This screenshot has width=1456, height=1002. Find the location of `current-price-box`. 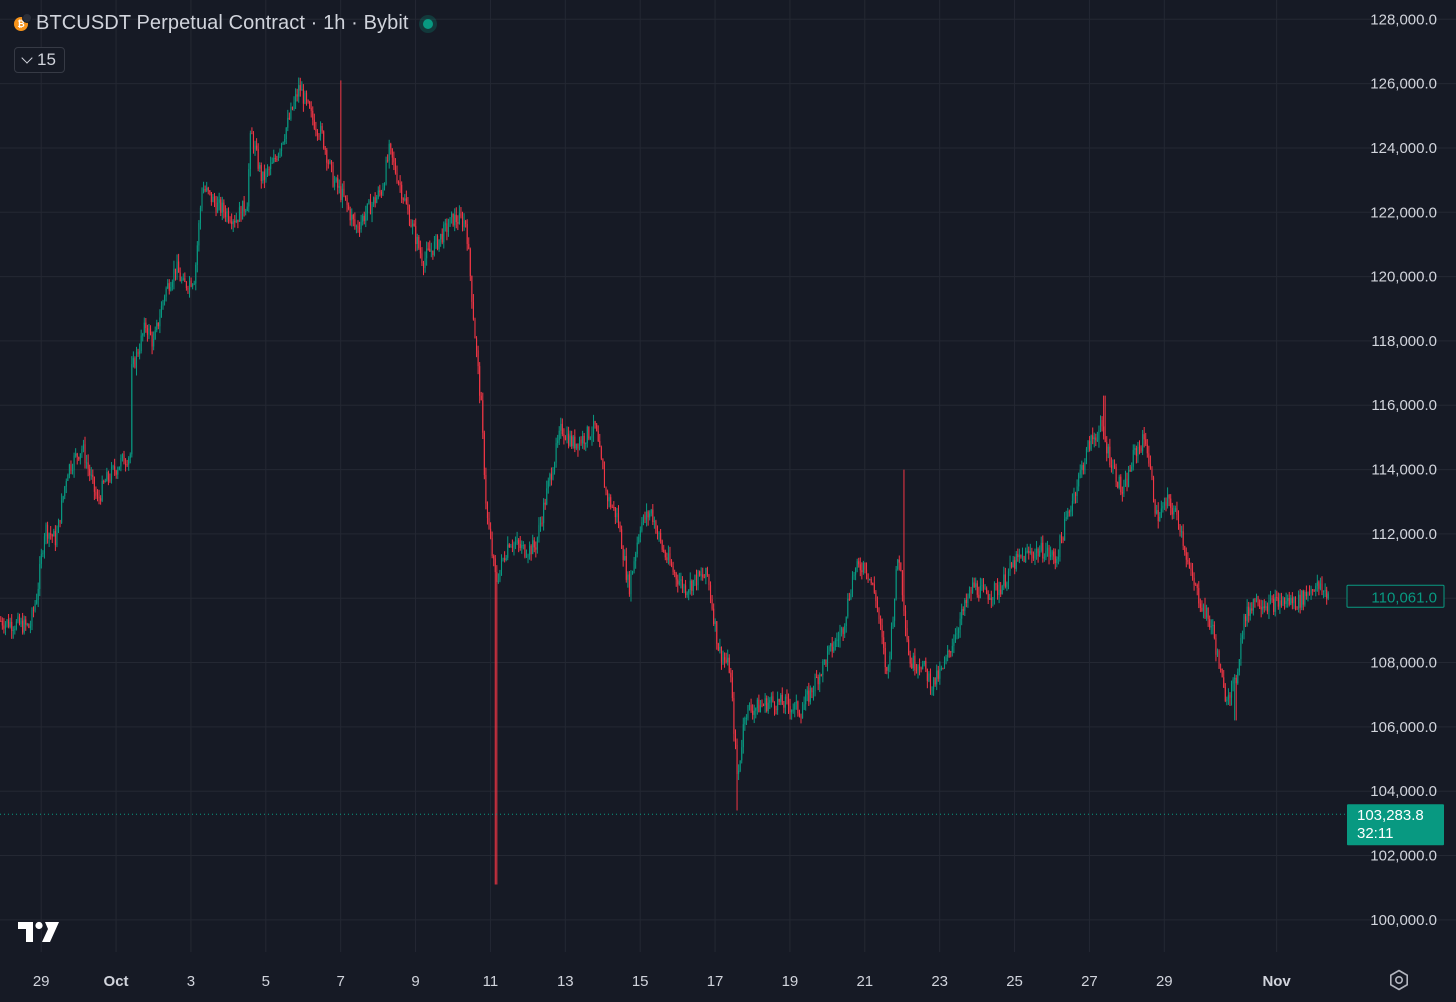

current-price-box is located at coordinates (1395, 825).